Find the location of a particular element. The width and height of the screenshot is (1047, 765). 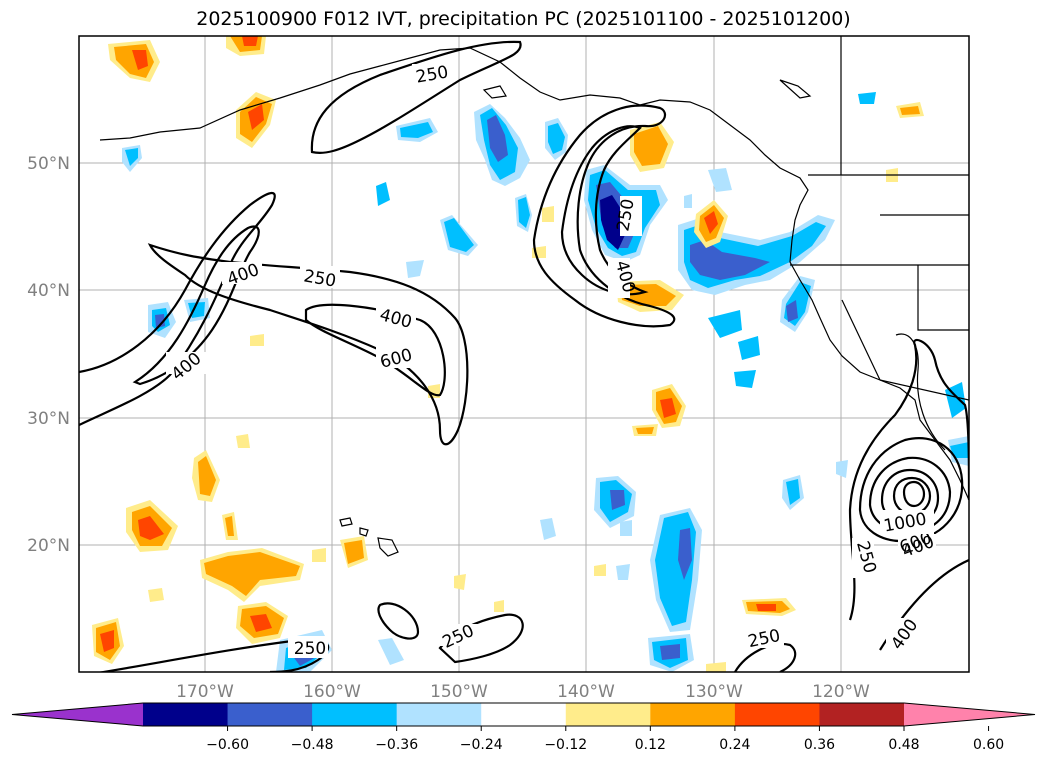

colorbar-tick-label: −0.48 is located at coordinates (312, 745).